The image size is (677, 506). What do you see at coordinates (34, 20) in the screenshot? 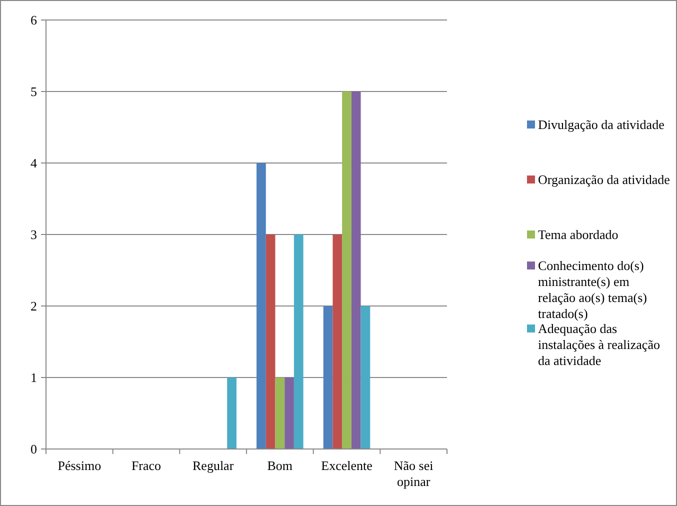
I see `y-tick-label: 6` at bounding box center [34, 20].